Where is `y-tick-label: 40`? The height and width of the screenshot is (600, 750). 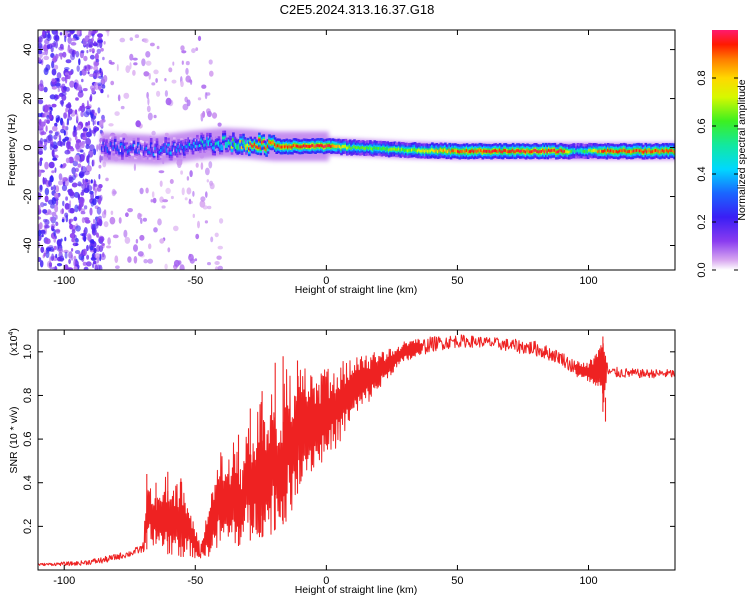
y-tick-label: 40 is located at coordinates (28, 49).